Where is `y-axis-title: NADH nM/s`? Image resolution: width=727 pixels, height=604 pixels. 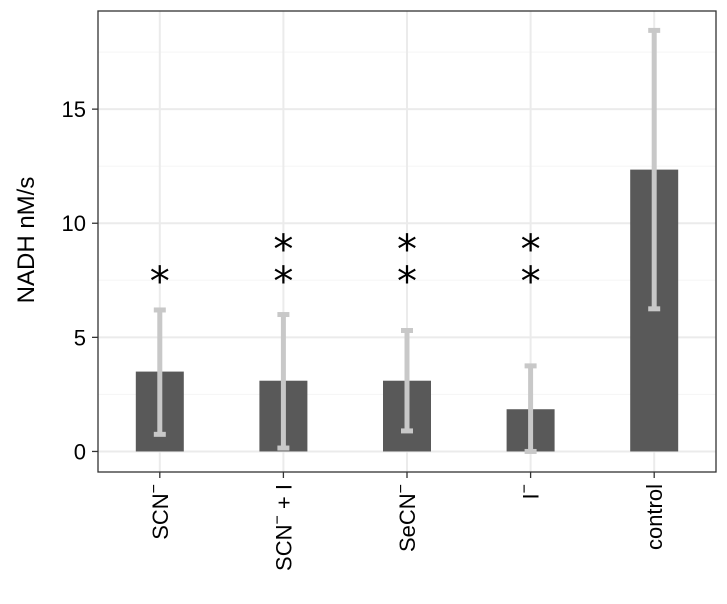
y-axis-title: NADH nM/s is located at coordinates (26, 240).